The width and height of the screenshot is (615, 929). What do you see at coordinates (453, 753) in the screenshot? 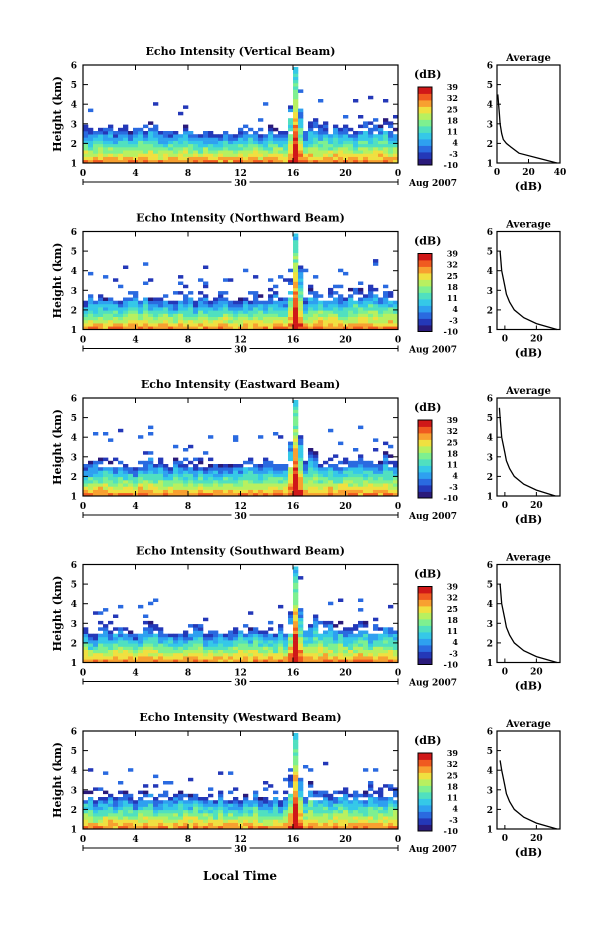
I see `colorbar-tick-label: 39` at bounding box center [453, 753].